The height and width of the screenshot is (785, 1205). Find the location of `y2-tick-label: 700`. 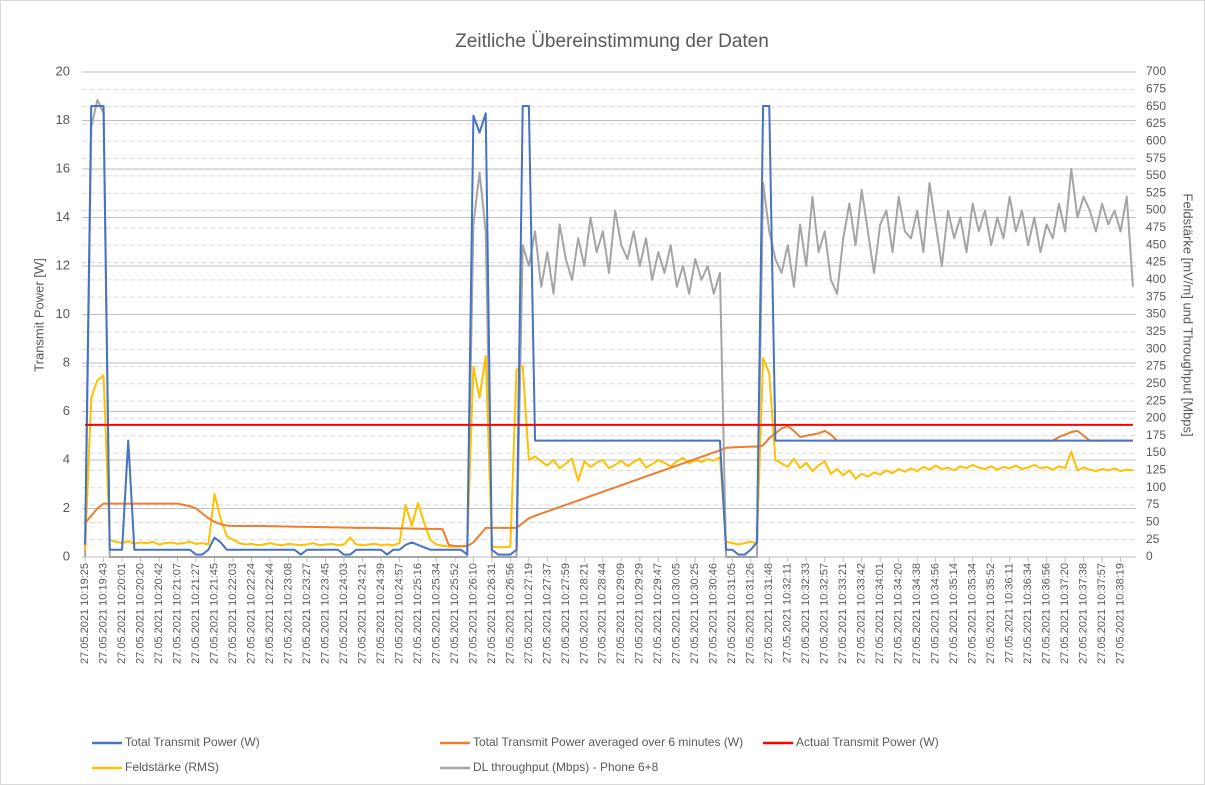

y2-tick-label: 700 is located at coordinates (1156, 71).